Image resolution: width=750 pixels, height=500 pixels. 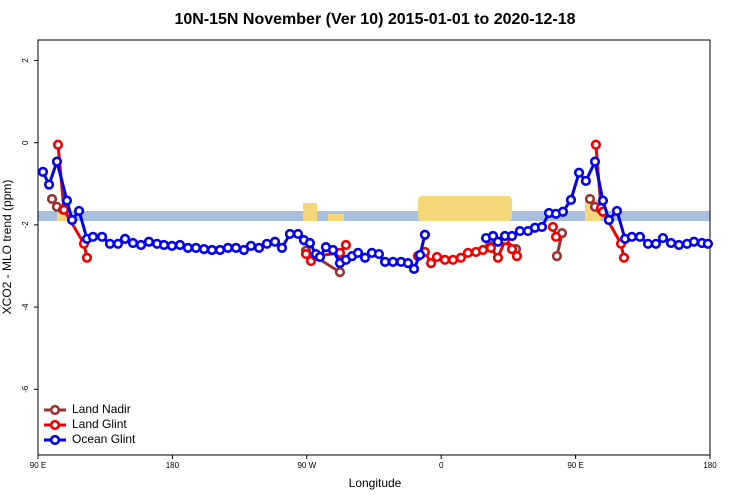 What do you see at coordinates (99, 424) in the screenshot?
I see `legend-label: Land Glint` at bounding box center [99, 424].